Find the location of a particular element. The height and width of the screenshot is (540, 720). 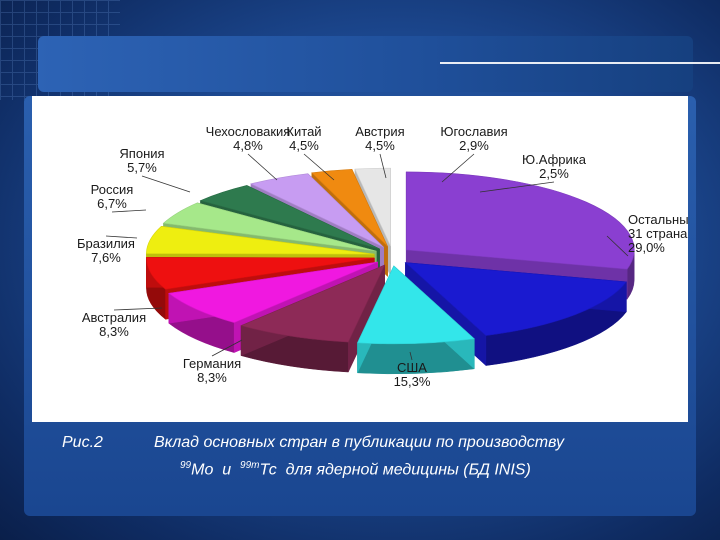

slice-label-text: Австрия 4,5% is located at coordinates (379, 138).